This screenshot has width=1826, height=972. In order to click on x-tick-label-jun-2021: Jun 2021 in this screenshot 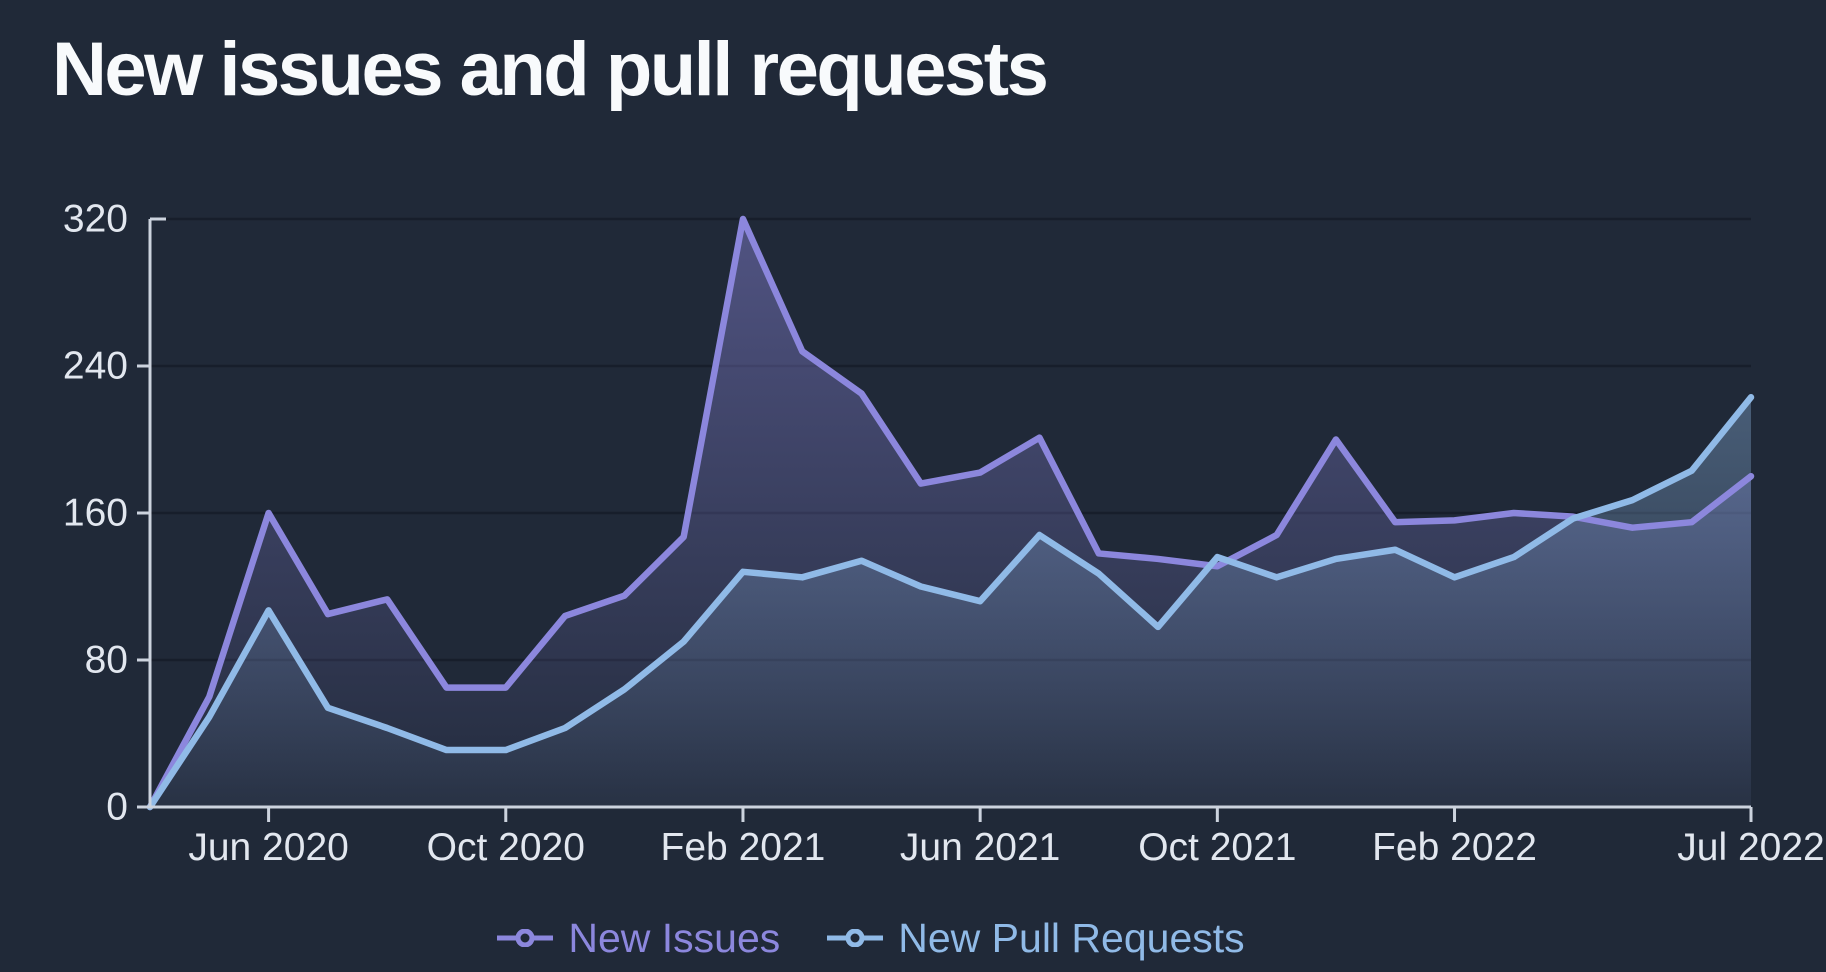, I will do `click(980, 847)`.